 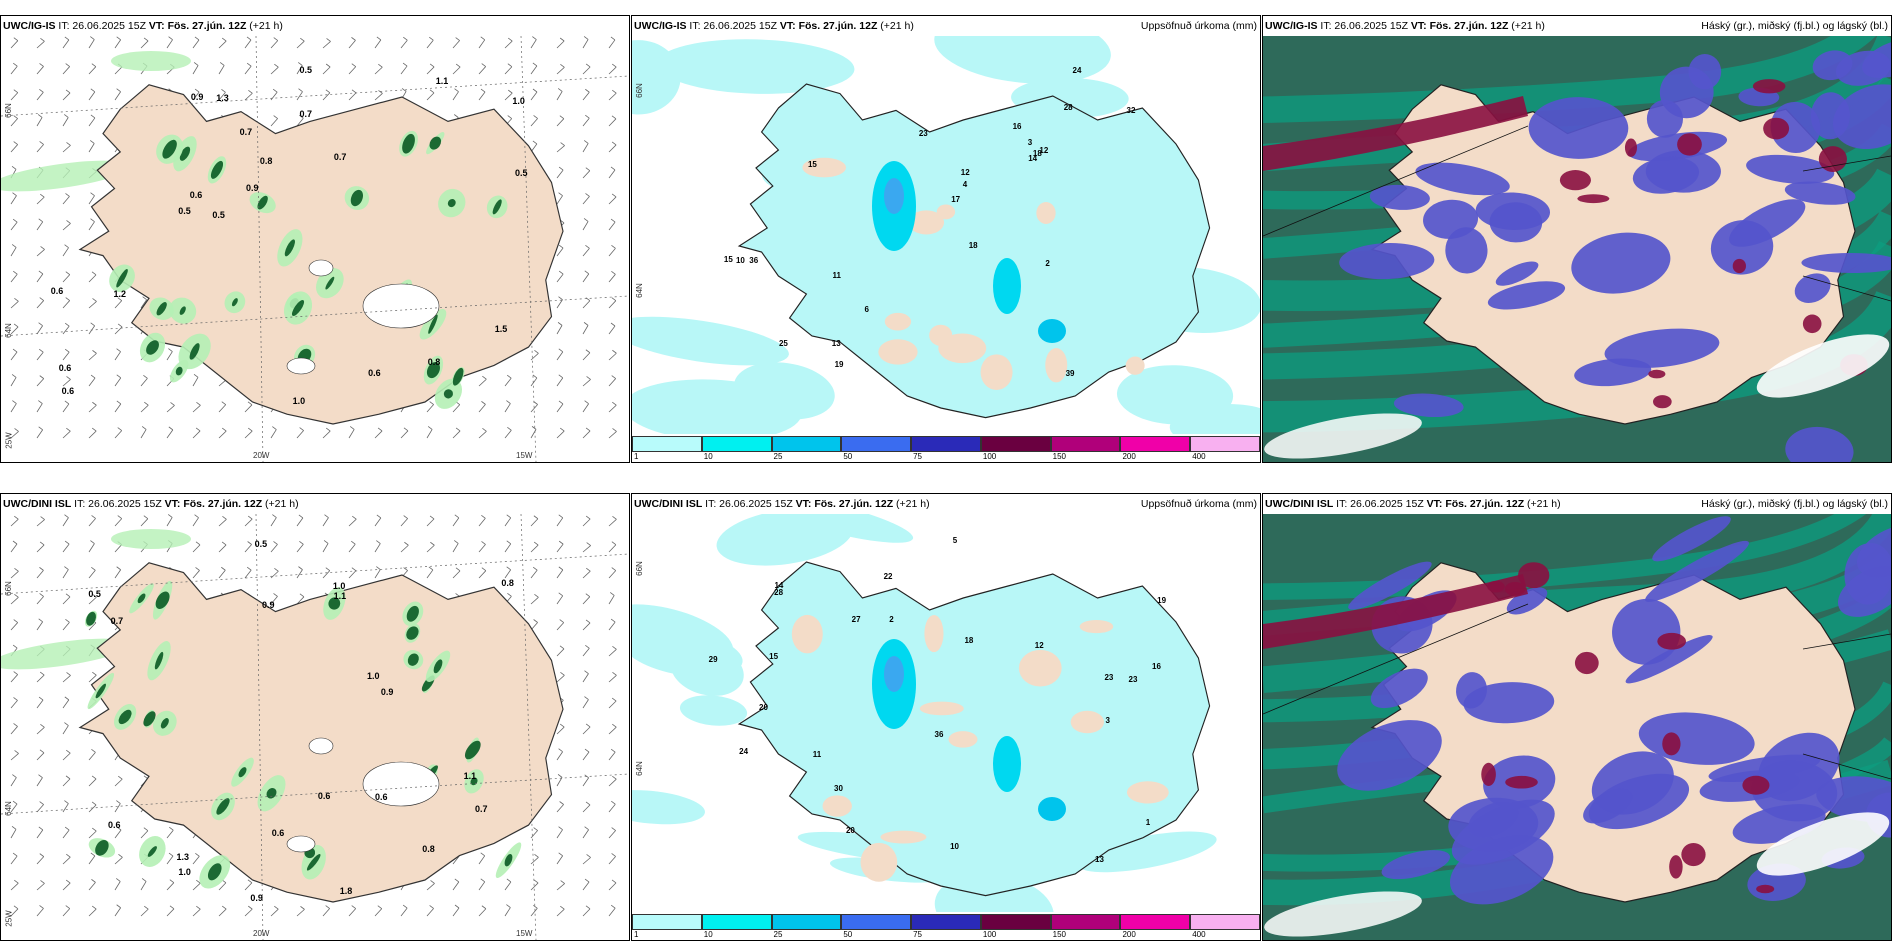 What do you see at coordinates (744, 751) in the screenshot?
I see `accum-precip-label: 24` at bounding box center [744, 751].